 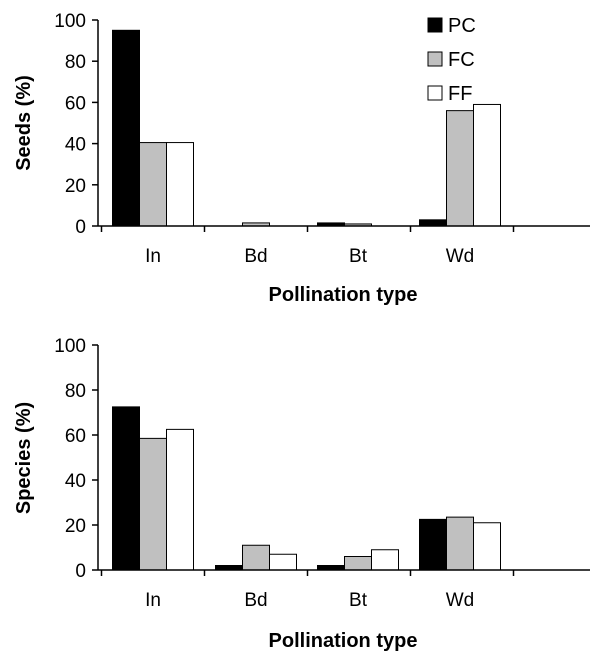 I want to click on legend-swatch-pc, so click(x=435, y=25).